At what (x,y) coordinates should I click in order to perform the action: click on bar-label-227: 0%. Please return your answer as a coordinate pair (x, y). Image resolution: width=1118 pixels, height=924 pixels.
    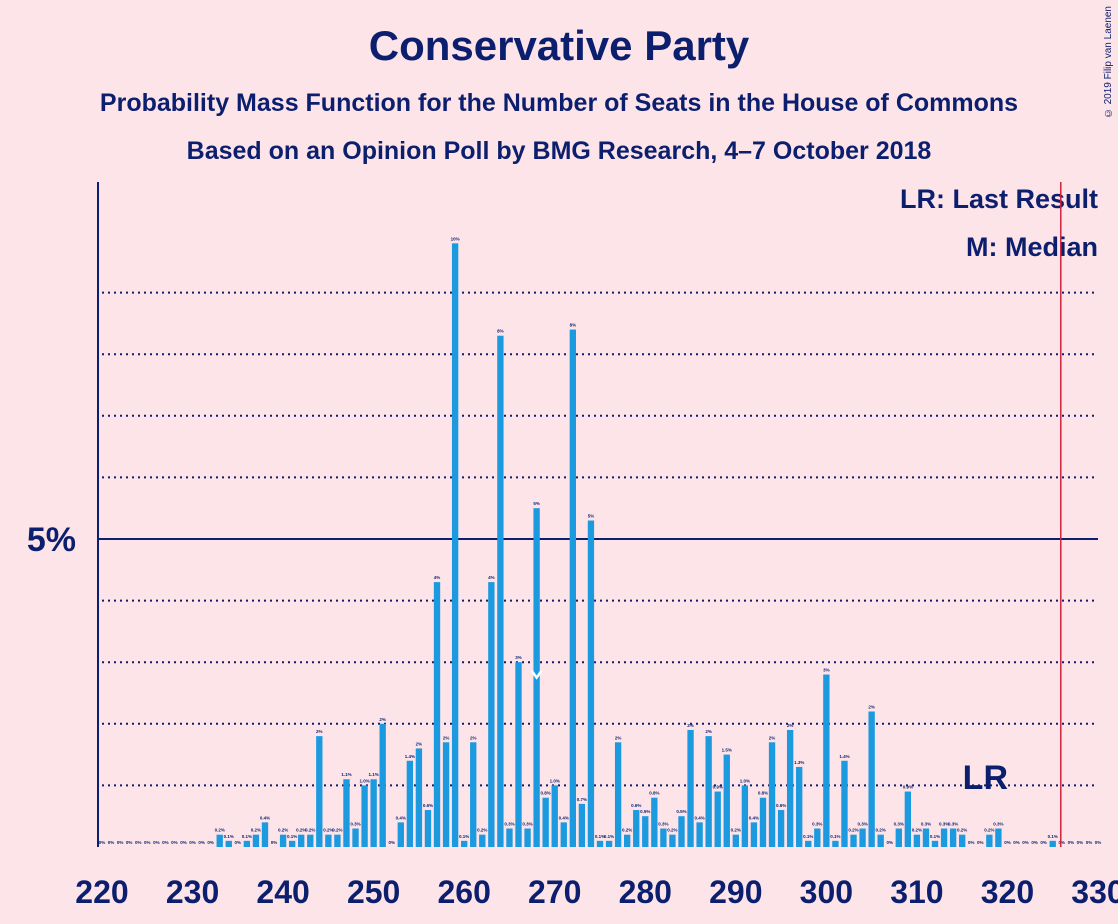
    Looking at the image, I should click on (165, 842).